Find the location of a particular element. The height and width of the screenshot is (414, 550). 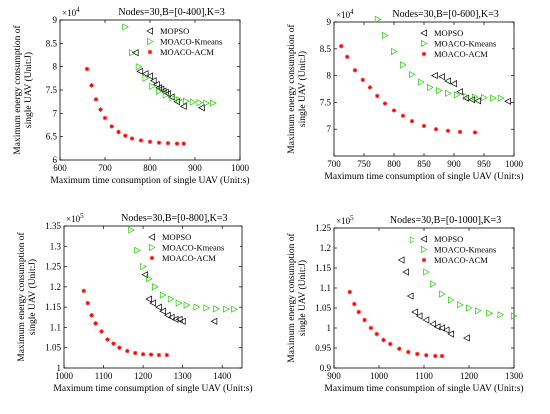

x-tick-label: 850 is located at coordinates (424, 164).